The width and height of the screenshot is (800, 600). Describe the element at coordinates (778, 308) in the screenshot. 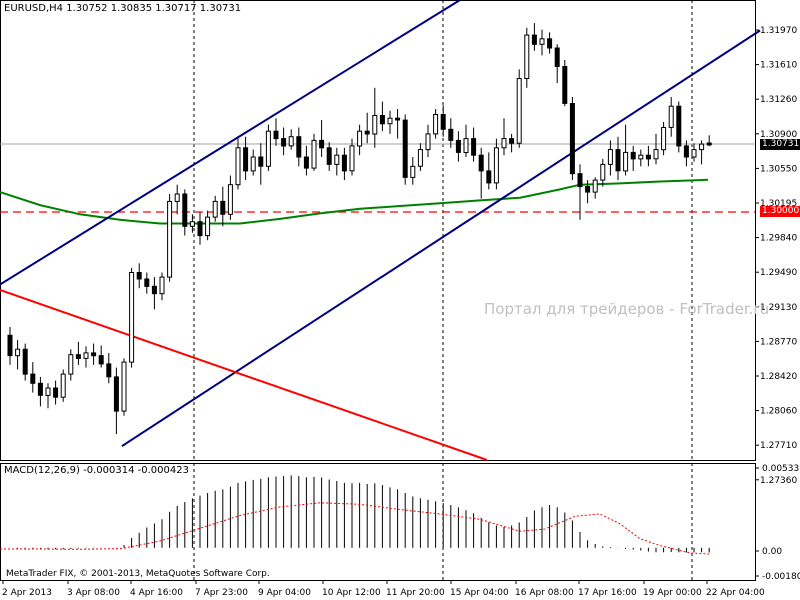

I see `price-tick-label-8: 1.29130` at that location.